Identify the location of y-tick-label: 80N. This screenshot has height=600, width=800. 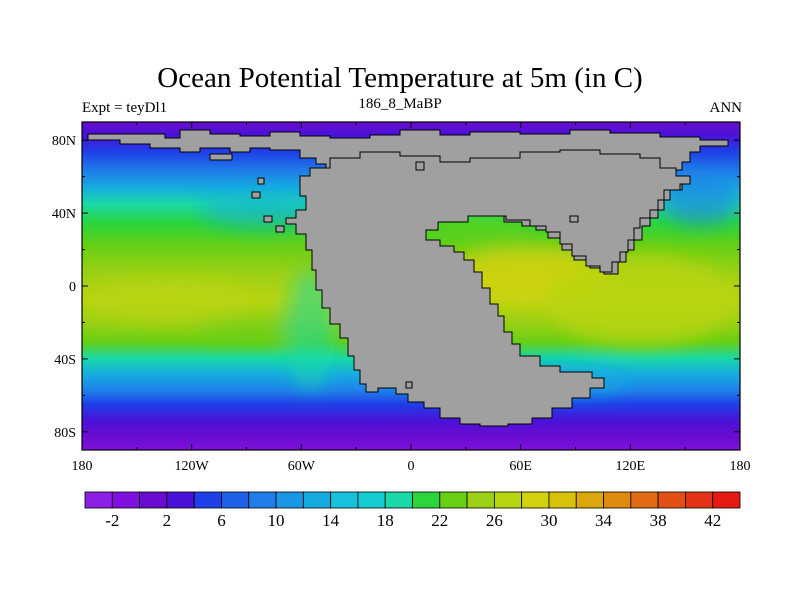
(64, 141).